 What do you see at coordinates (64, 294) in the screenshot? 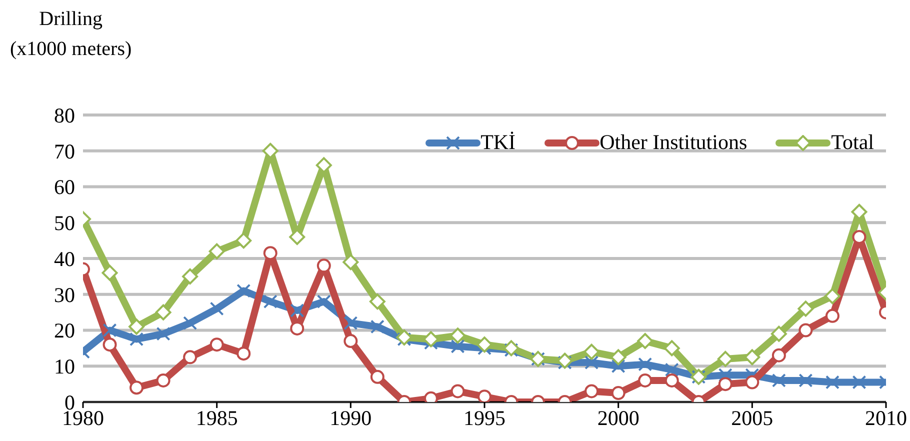
I see `y-tick-label: 30` at bounding box center [64, 294].